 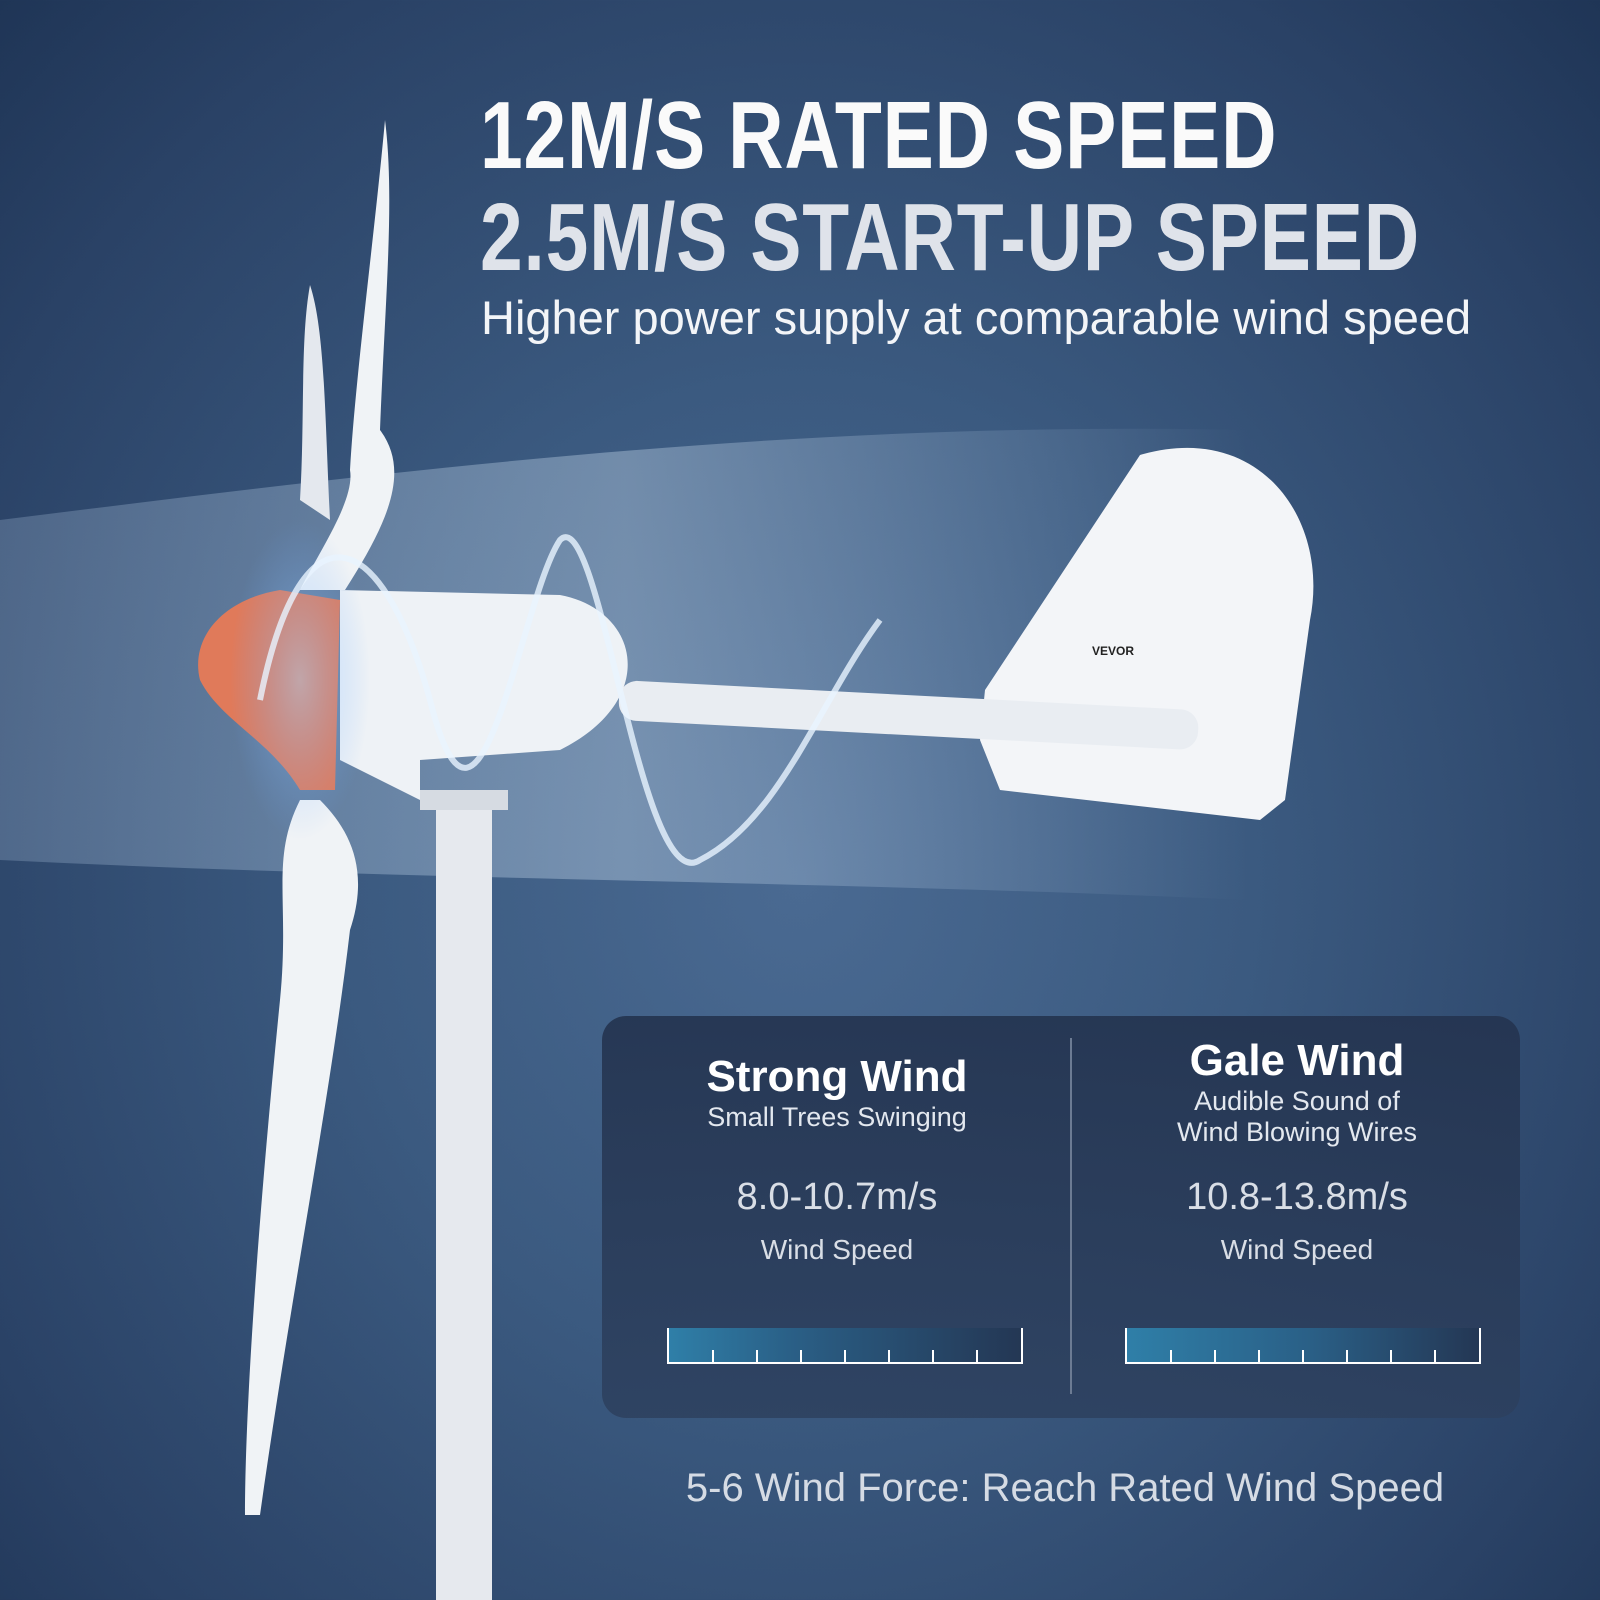 What do you see at coordinates (1297, 1197) in the screenshot?
I see `wind-speed-value: 10.8-13.8m/s` at bounding box center [1297, 1197].